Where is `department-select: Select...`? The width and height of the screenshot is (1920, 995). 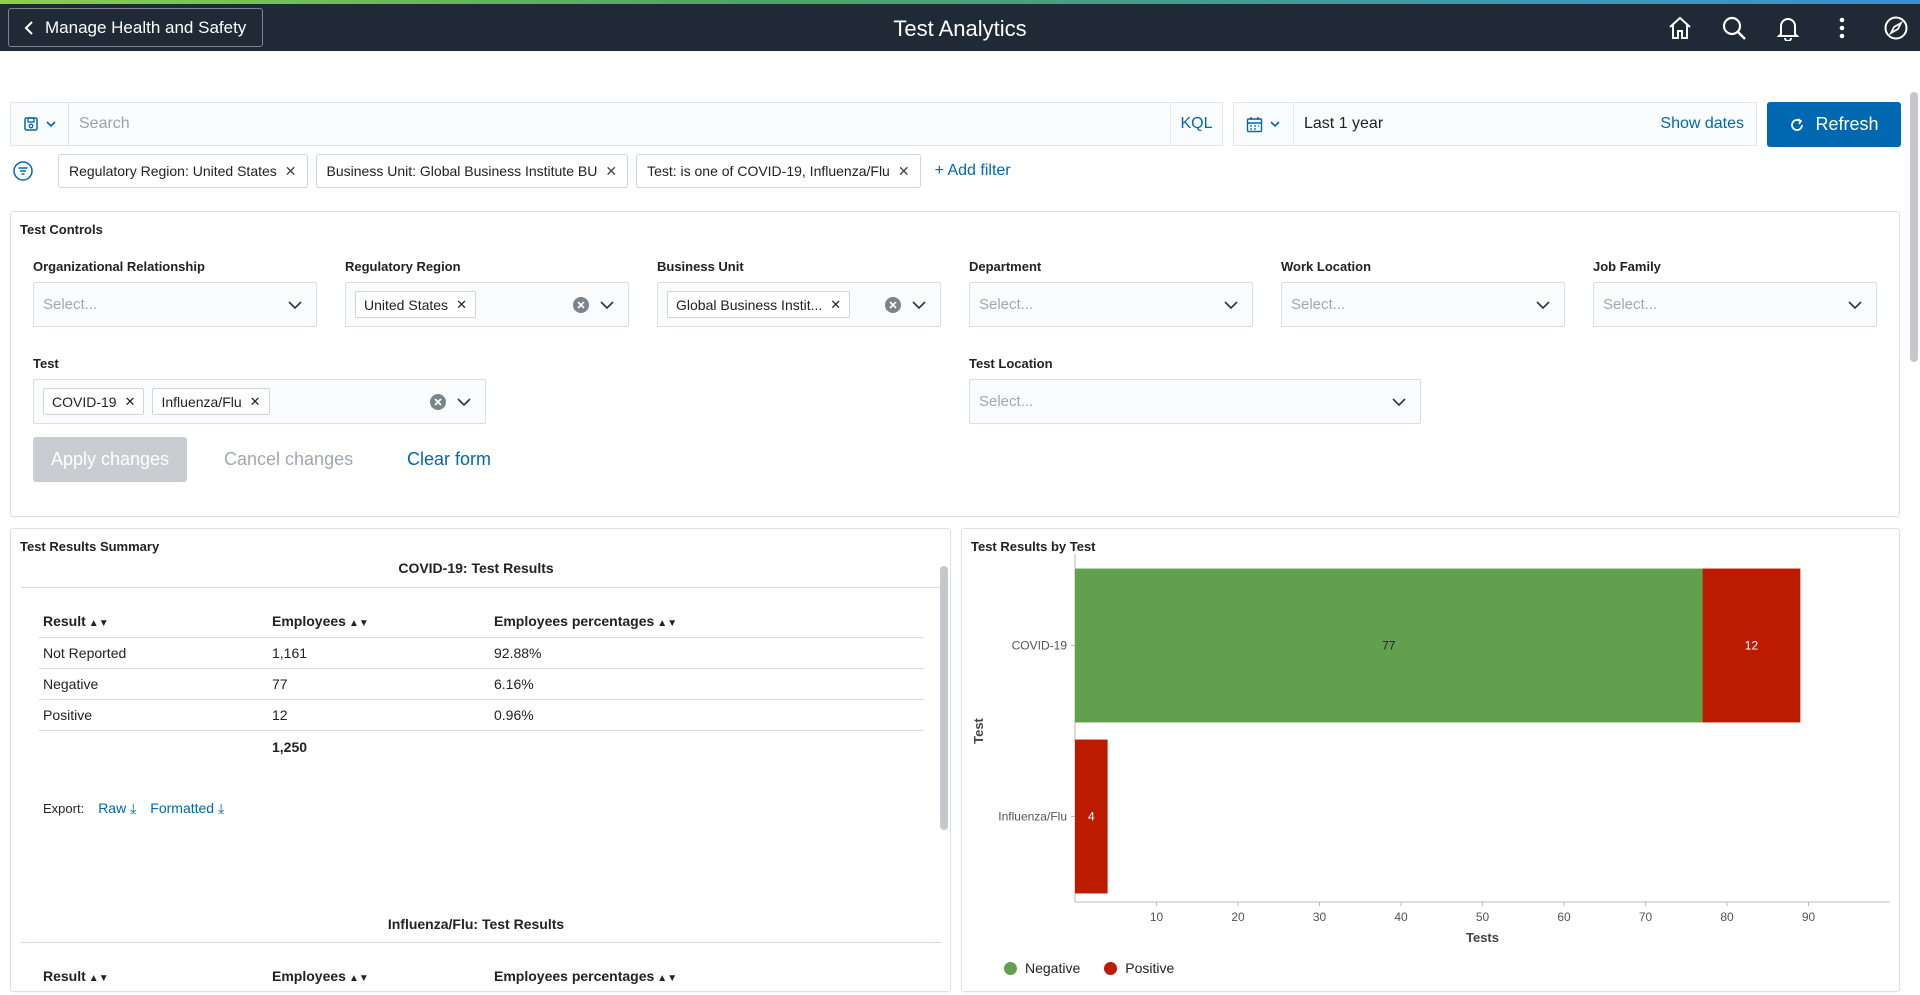
department-select: Select... is located at coordinates (1111, 304).